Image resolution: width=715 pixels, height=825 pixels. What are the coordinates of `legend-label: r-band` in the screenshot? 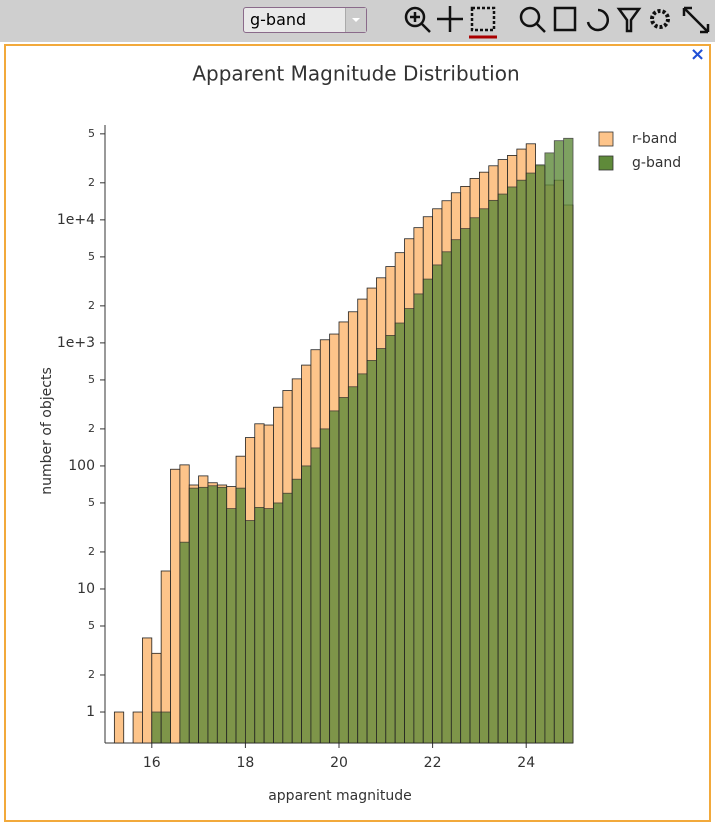 It's located at (654, 139).